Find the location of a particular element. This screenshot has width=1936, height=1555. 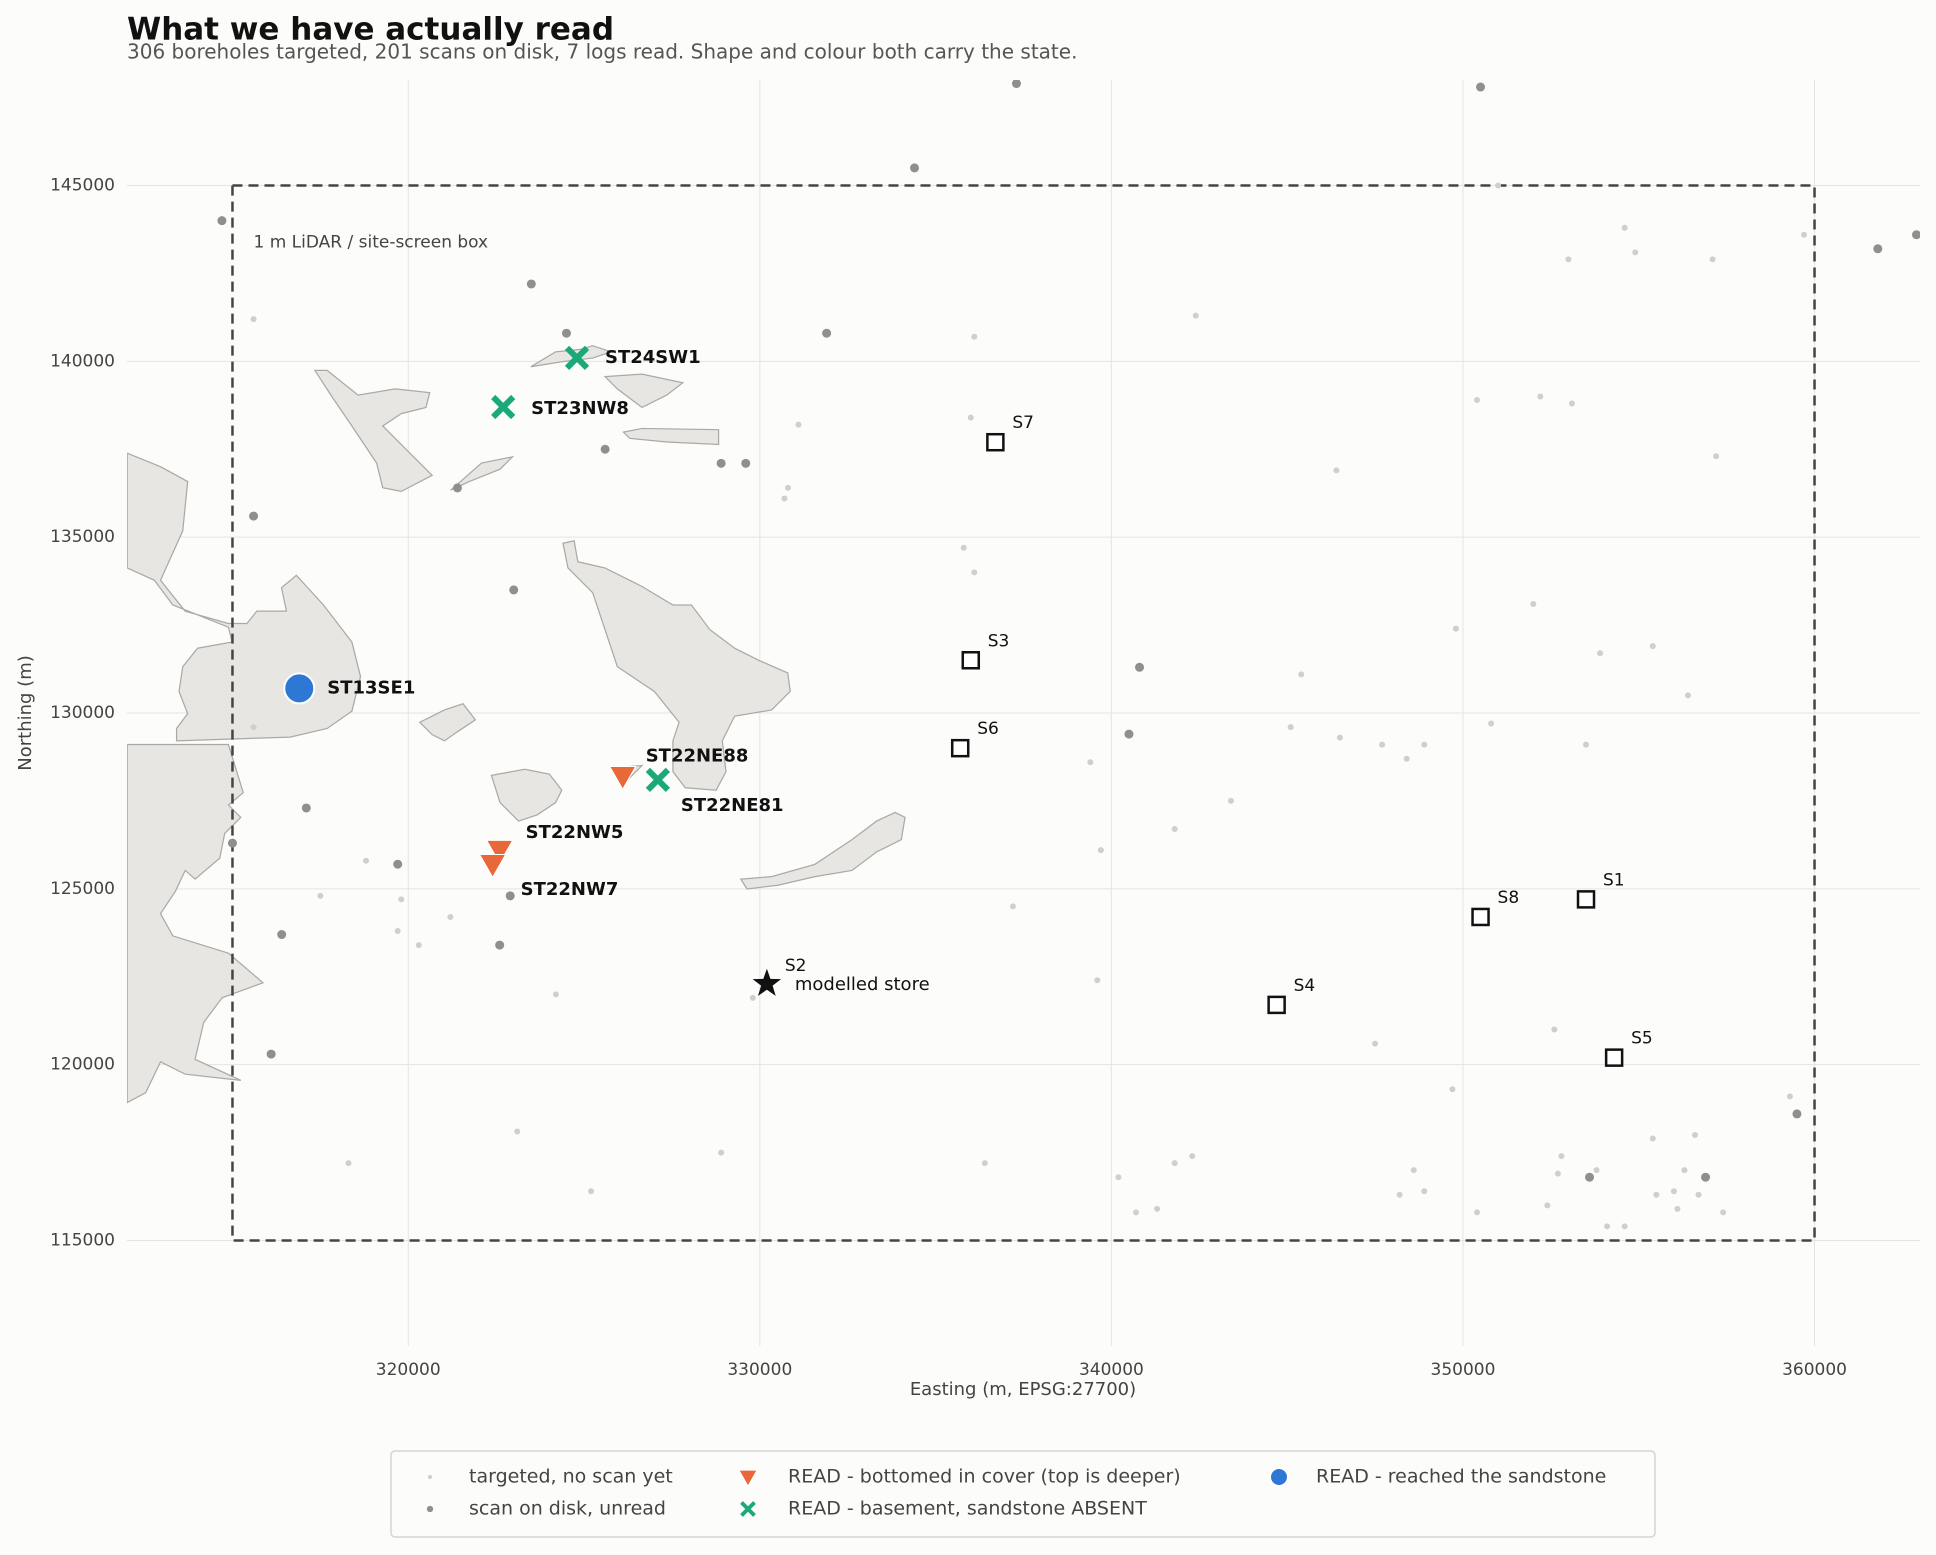

y-tick-label: 135000 is located at coordinates (82, 537).